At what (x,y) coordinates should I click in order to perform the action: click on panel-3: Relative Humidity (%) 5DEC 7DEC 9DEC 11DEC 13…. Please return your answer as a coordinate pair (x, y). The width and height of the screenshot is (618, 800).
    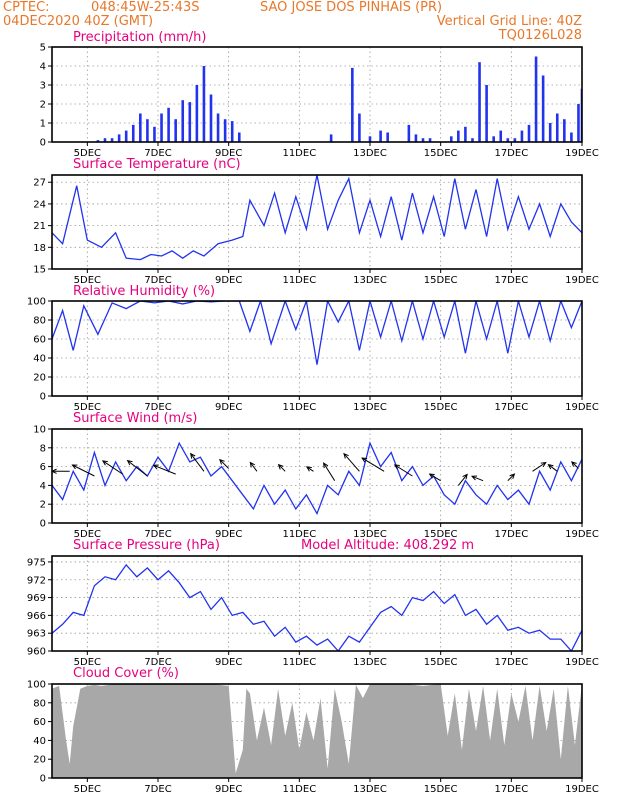
    Looking at the image, I should click on (313, 348).